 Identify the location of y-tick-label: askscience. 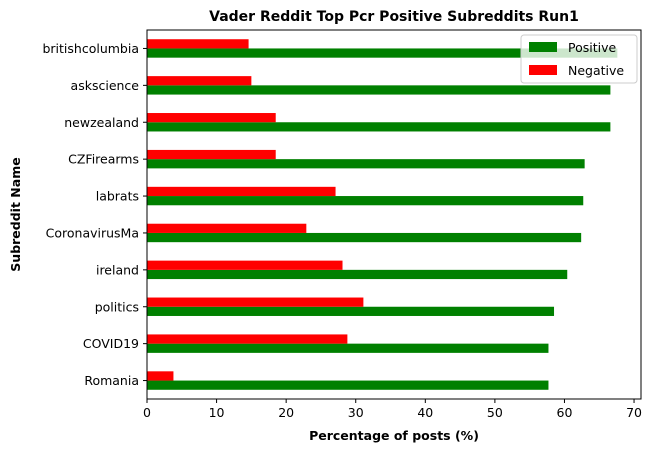
(105, 85).